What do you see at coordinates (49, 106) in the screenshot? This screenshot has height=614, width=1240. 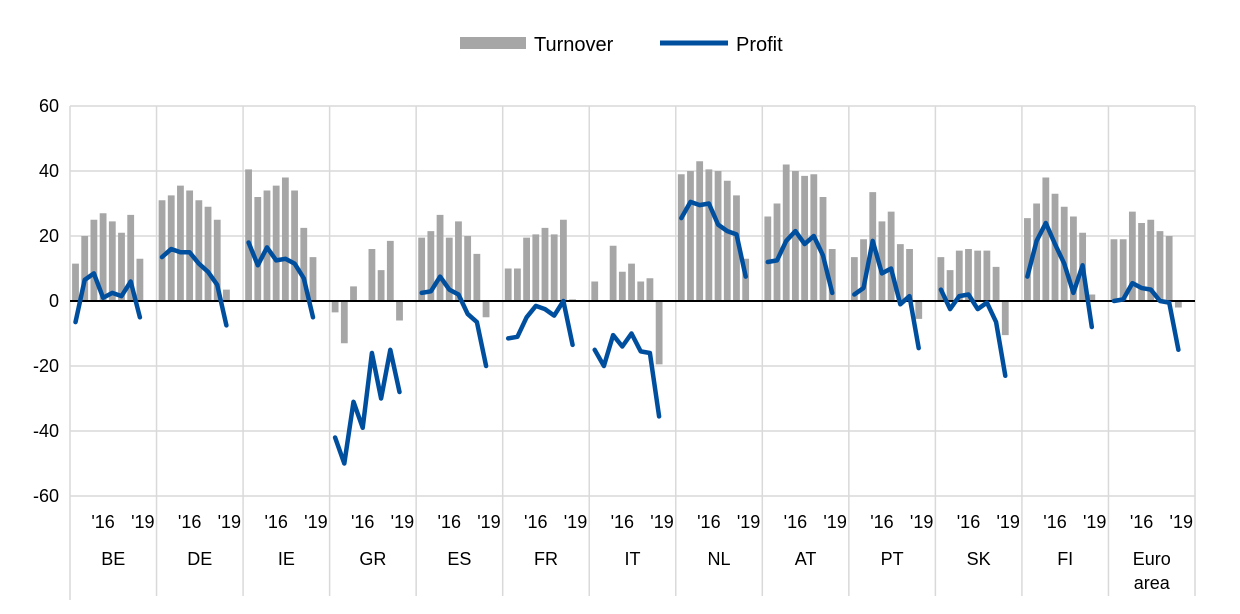 I see `y-tick-label: 60` at bounding box center [49, 106].